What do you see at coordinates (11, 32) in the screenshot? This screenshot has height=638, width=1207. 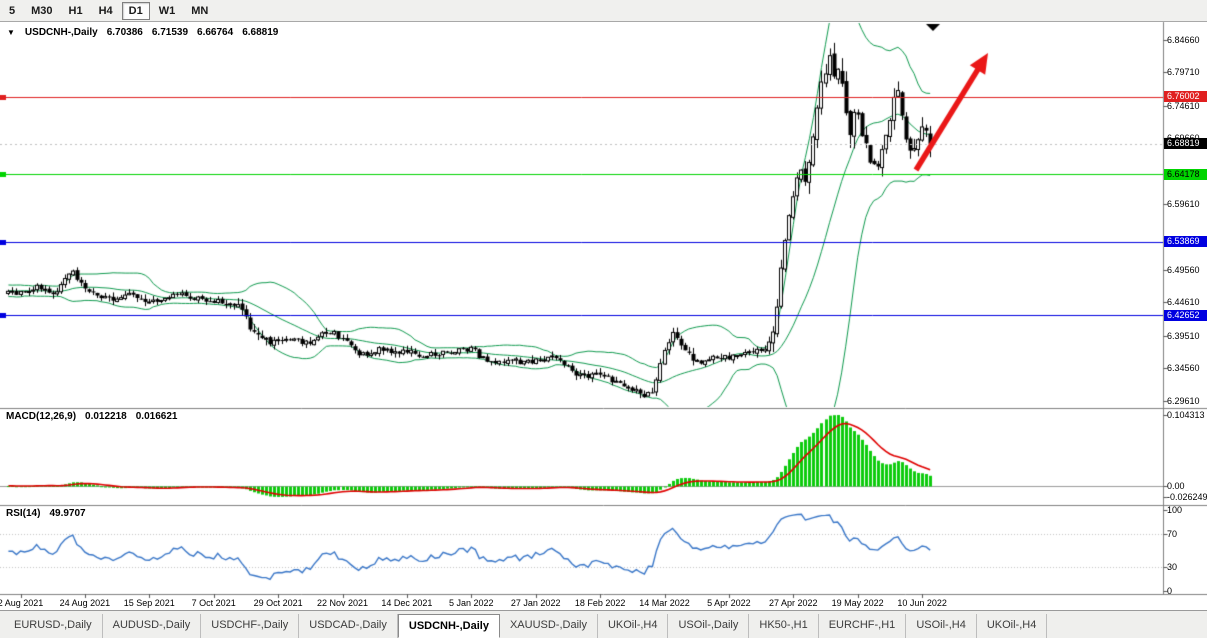 I see `symbol-dropdown-icon: ▼` at bounding box center [11, 32].